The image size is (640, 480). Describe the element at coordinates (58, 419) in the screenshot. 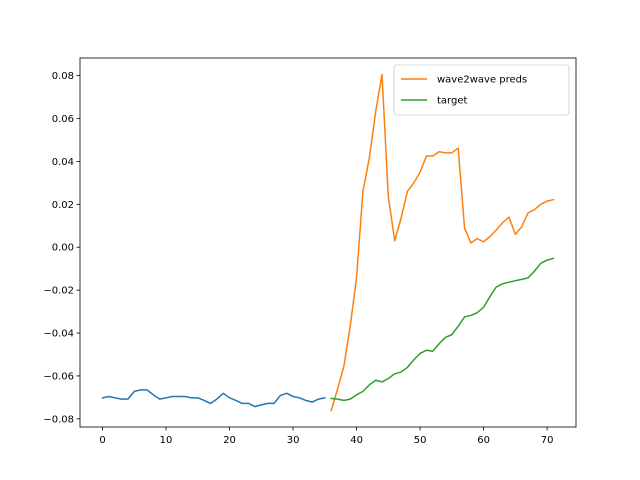

I see `y-tick-label: −0.08` at that location.